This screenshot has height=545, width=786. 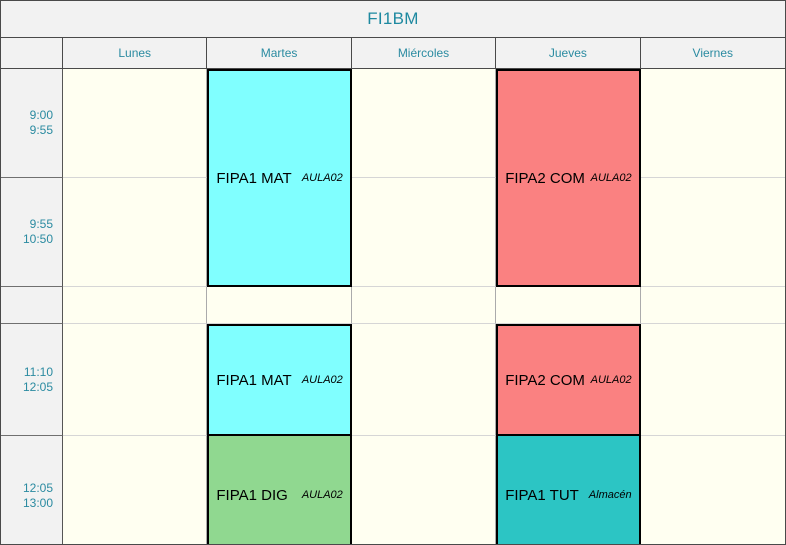 I want to click on event-cell-jueves-1205: FIPA1 TUT Almacén, so click(x=568, y=490).